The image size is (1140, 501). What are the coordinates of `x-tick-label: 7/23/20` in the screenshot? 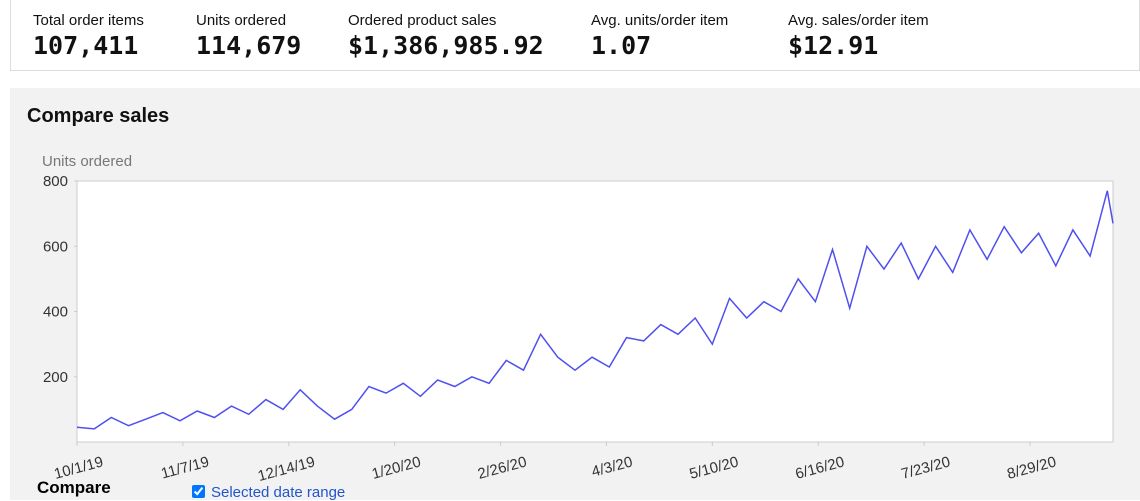 It's located at (925, 467).